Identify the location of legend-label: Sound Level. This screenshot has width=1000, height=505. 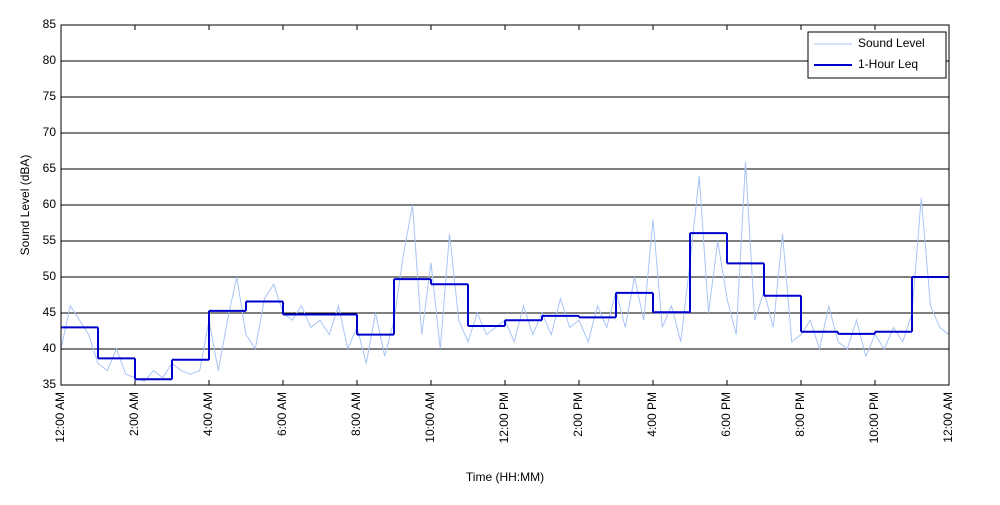
(891, 43).